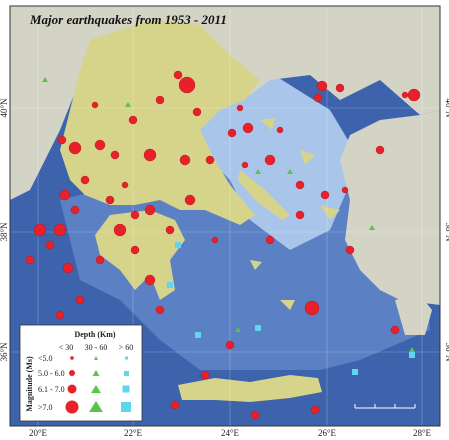 The width and height of the screenshot is (449, 440). What do you see at coordinates (250, 388) in the screenshot?
I see `crete` at bounding box center [250, 388].